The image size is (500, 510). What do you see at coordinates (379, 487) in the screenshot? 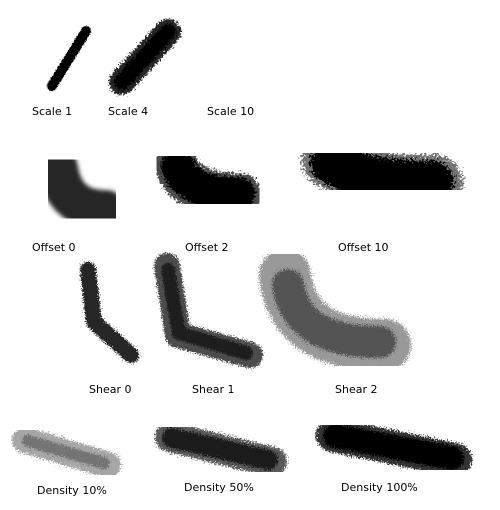
I see `density-100-label: Density 100%` at bounding box center [379, 487].